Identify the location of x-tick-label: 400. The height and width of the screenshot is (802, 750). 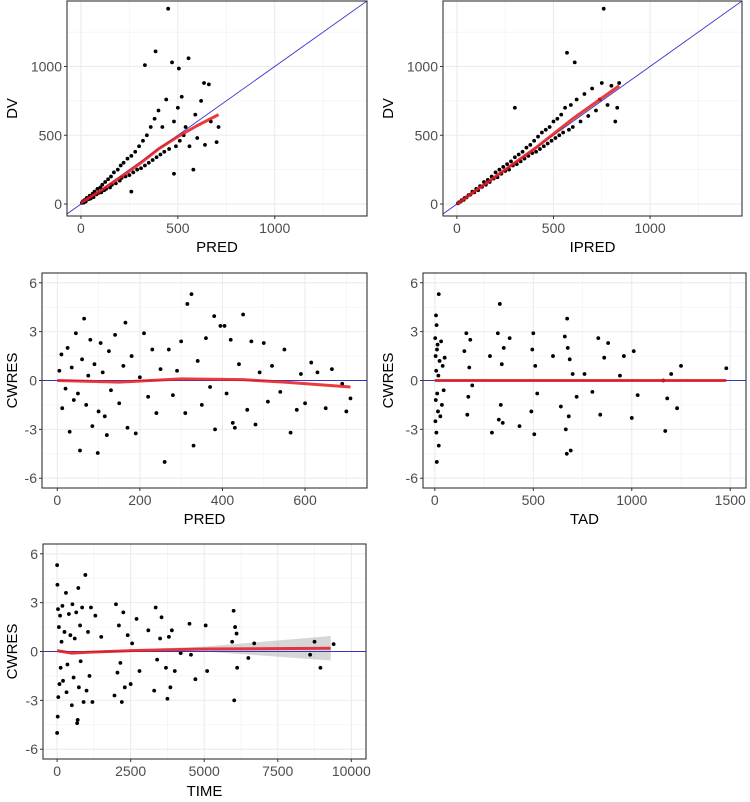
(223, 500).